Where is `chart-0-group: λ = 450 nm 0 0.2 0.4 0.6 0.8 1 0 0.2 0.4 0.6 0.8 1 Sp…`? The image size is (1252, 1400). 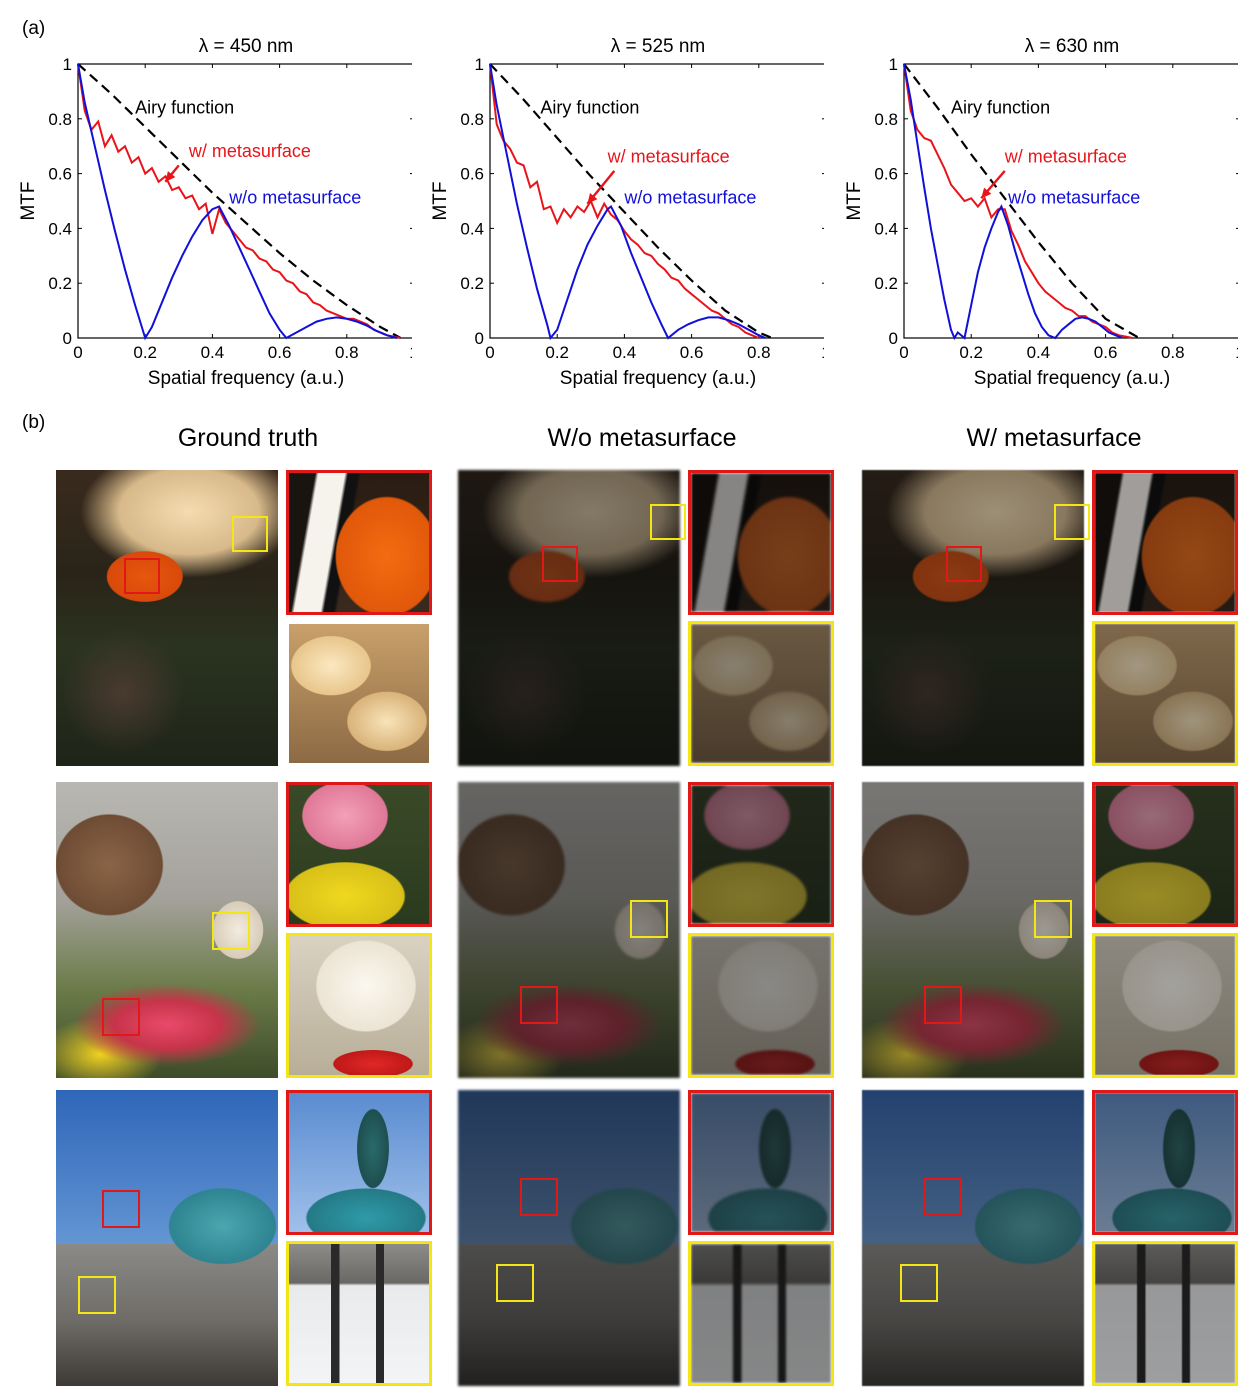
chart-0-group: λ = 450 nm 0 0.2 0.4 0.6 0.8 1 0 0.2 0.4 0.6 0.8 1 Sp… is located at coordinates (215, 212).